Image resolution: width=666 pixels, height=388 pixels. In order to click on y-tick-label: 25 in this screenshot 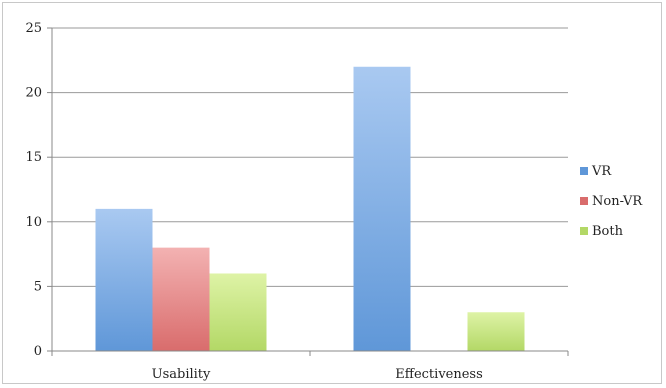, I will do `click(33, 28)`.